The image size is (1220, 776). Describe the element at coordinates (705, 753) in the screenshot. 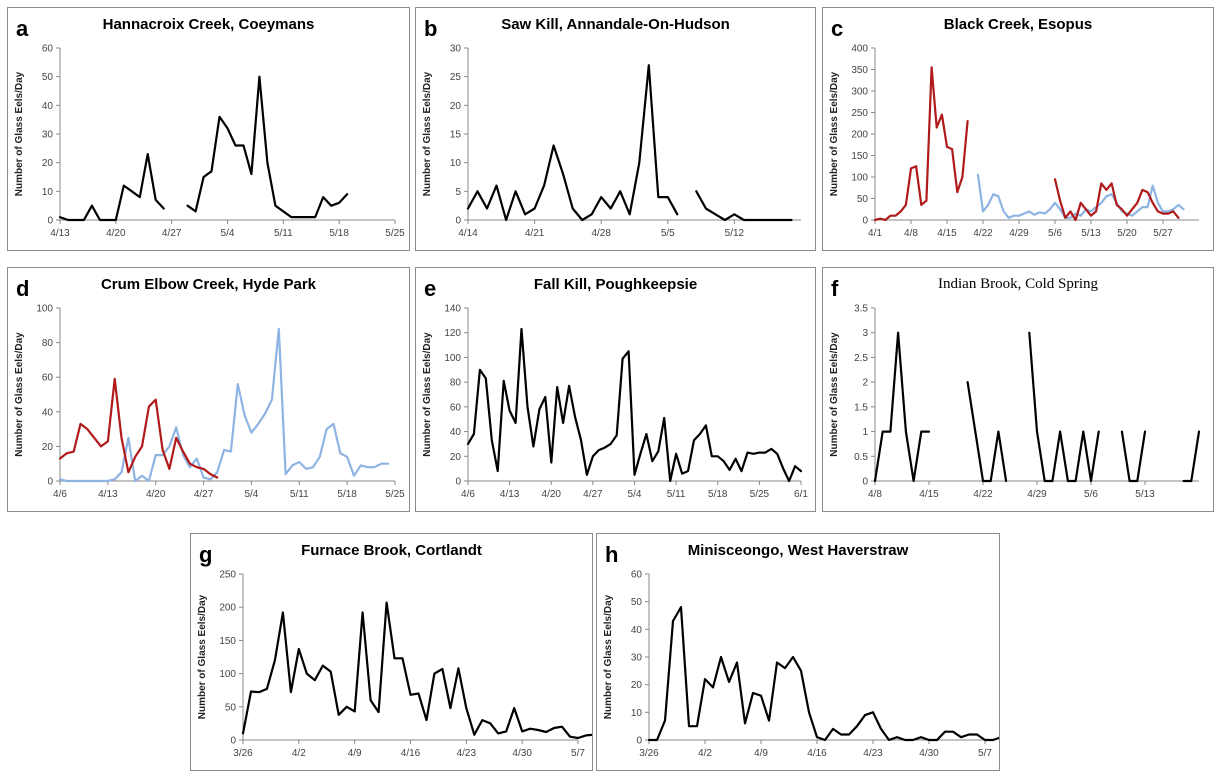

I see `x-tick-label: 4/2` at that location.